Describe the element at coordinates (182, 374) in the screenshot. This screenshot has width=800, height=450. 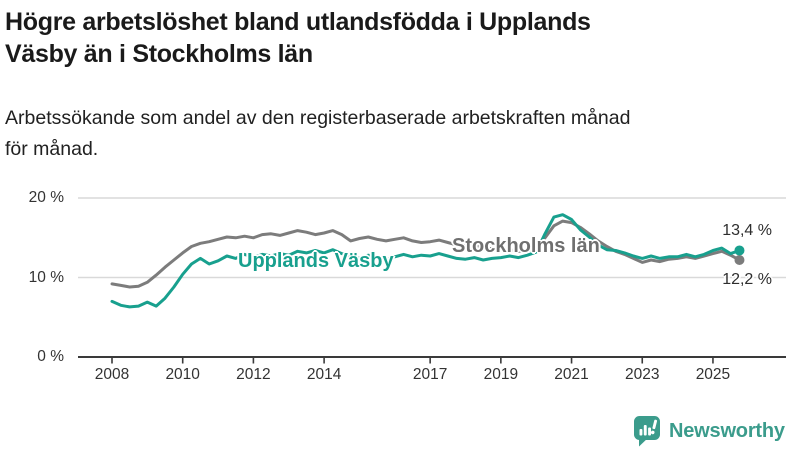
I see `x-axis-label-2010: 2010` at that location.